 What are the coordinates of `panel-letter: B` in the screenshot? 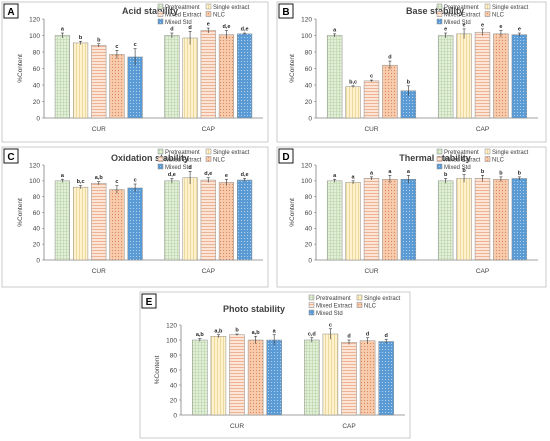 It's located at (285, 12).